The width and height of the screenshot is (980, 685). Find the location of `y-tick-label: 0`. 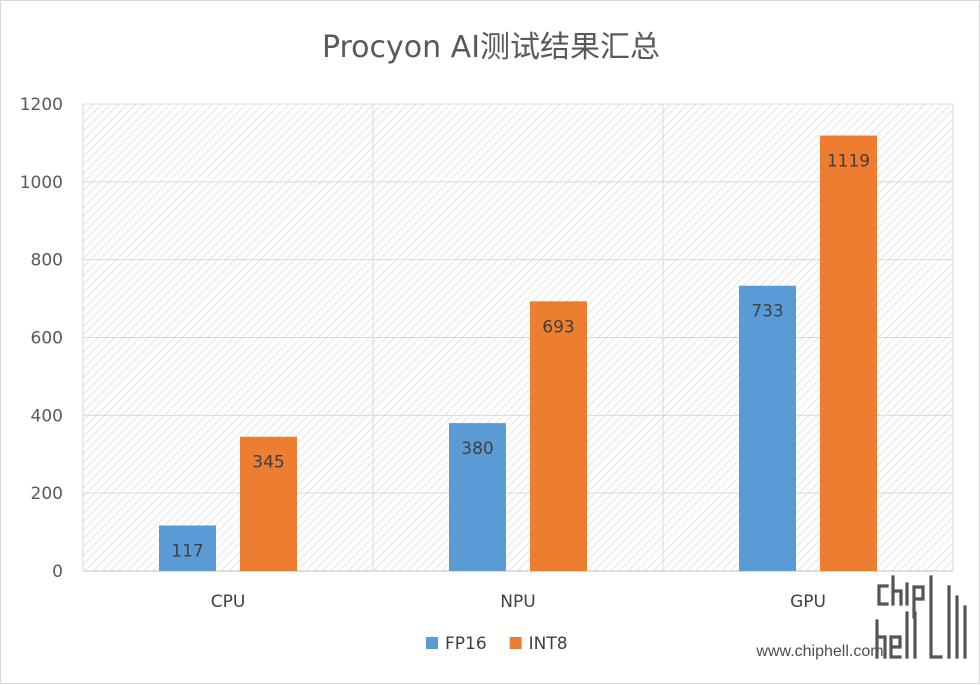

y-tick-label: 0 is located at coordinates (57, 572).